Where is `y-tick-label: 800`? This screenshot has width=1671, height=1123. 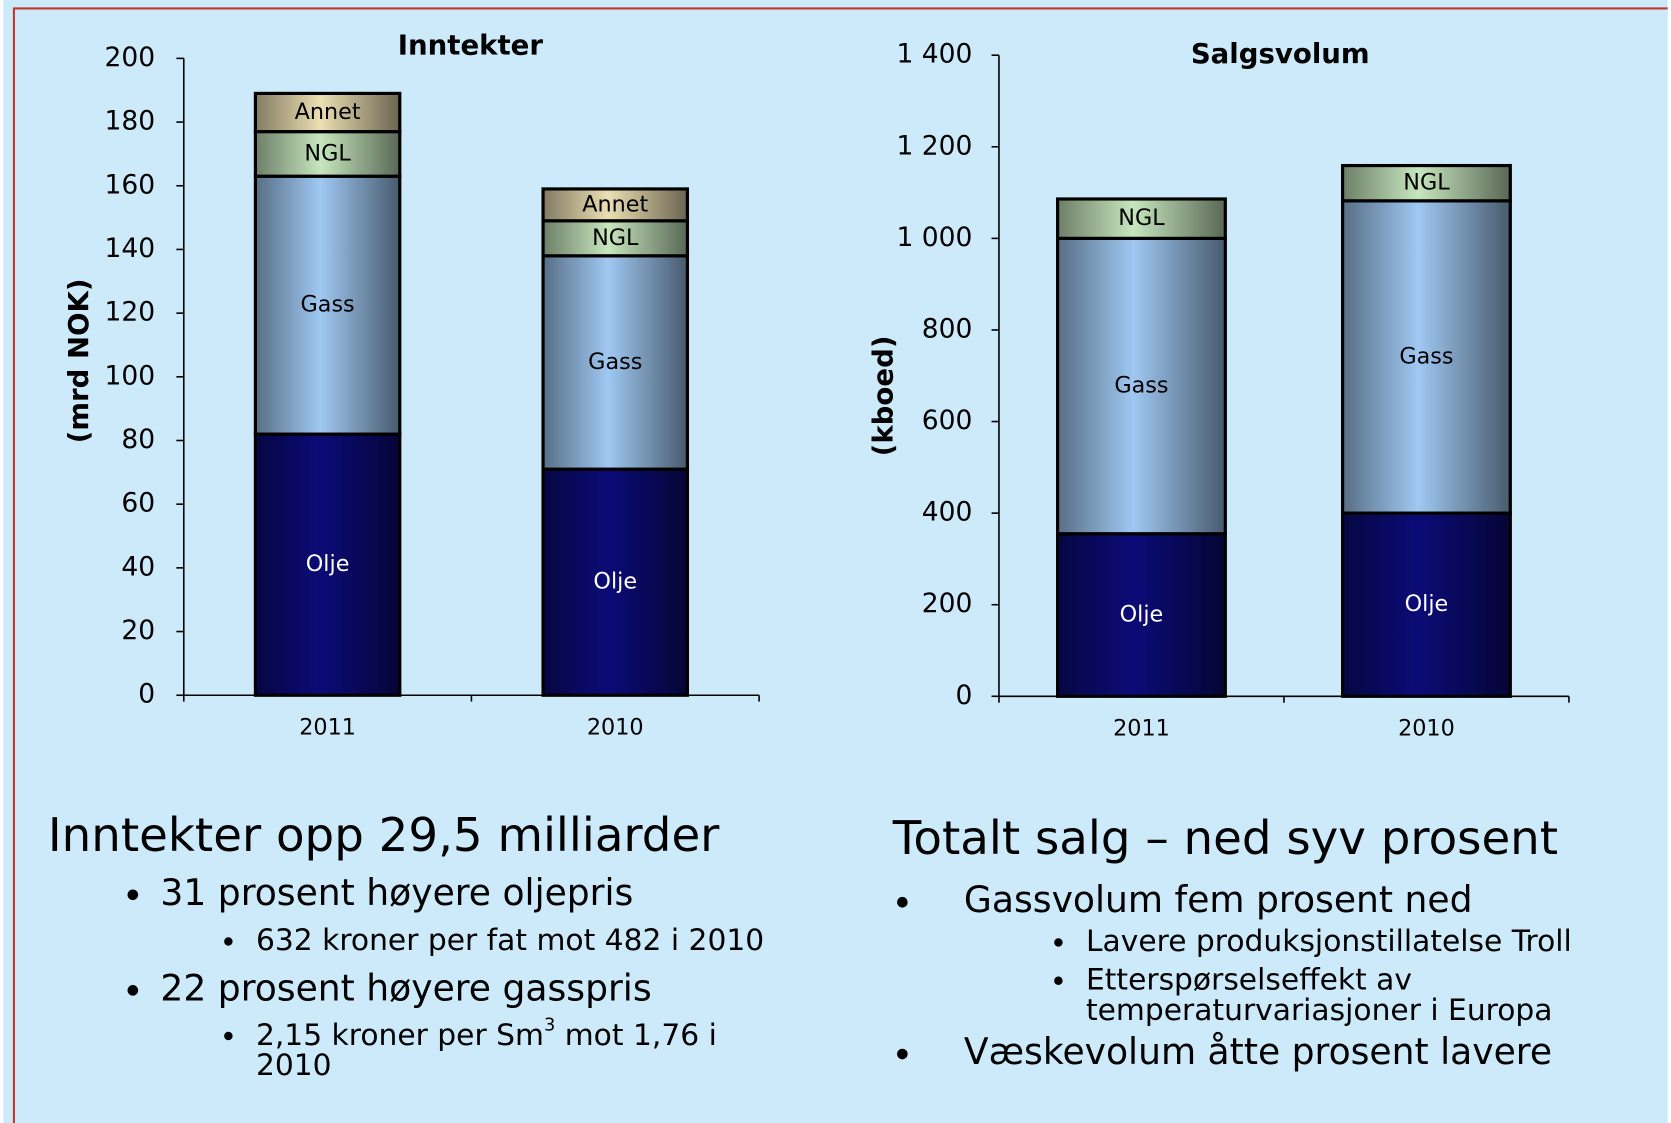 y-tick-label: 800 is located at coordinates (947, 328).